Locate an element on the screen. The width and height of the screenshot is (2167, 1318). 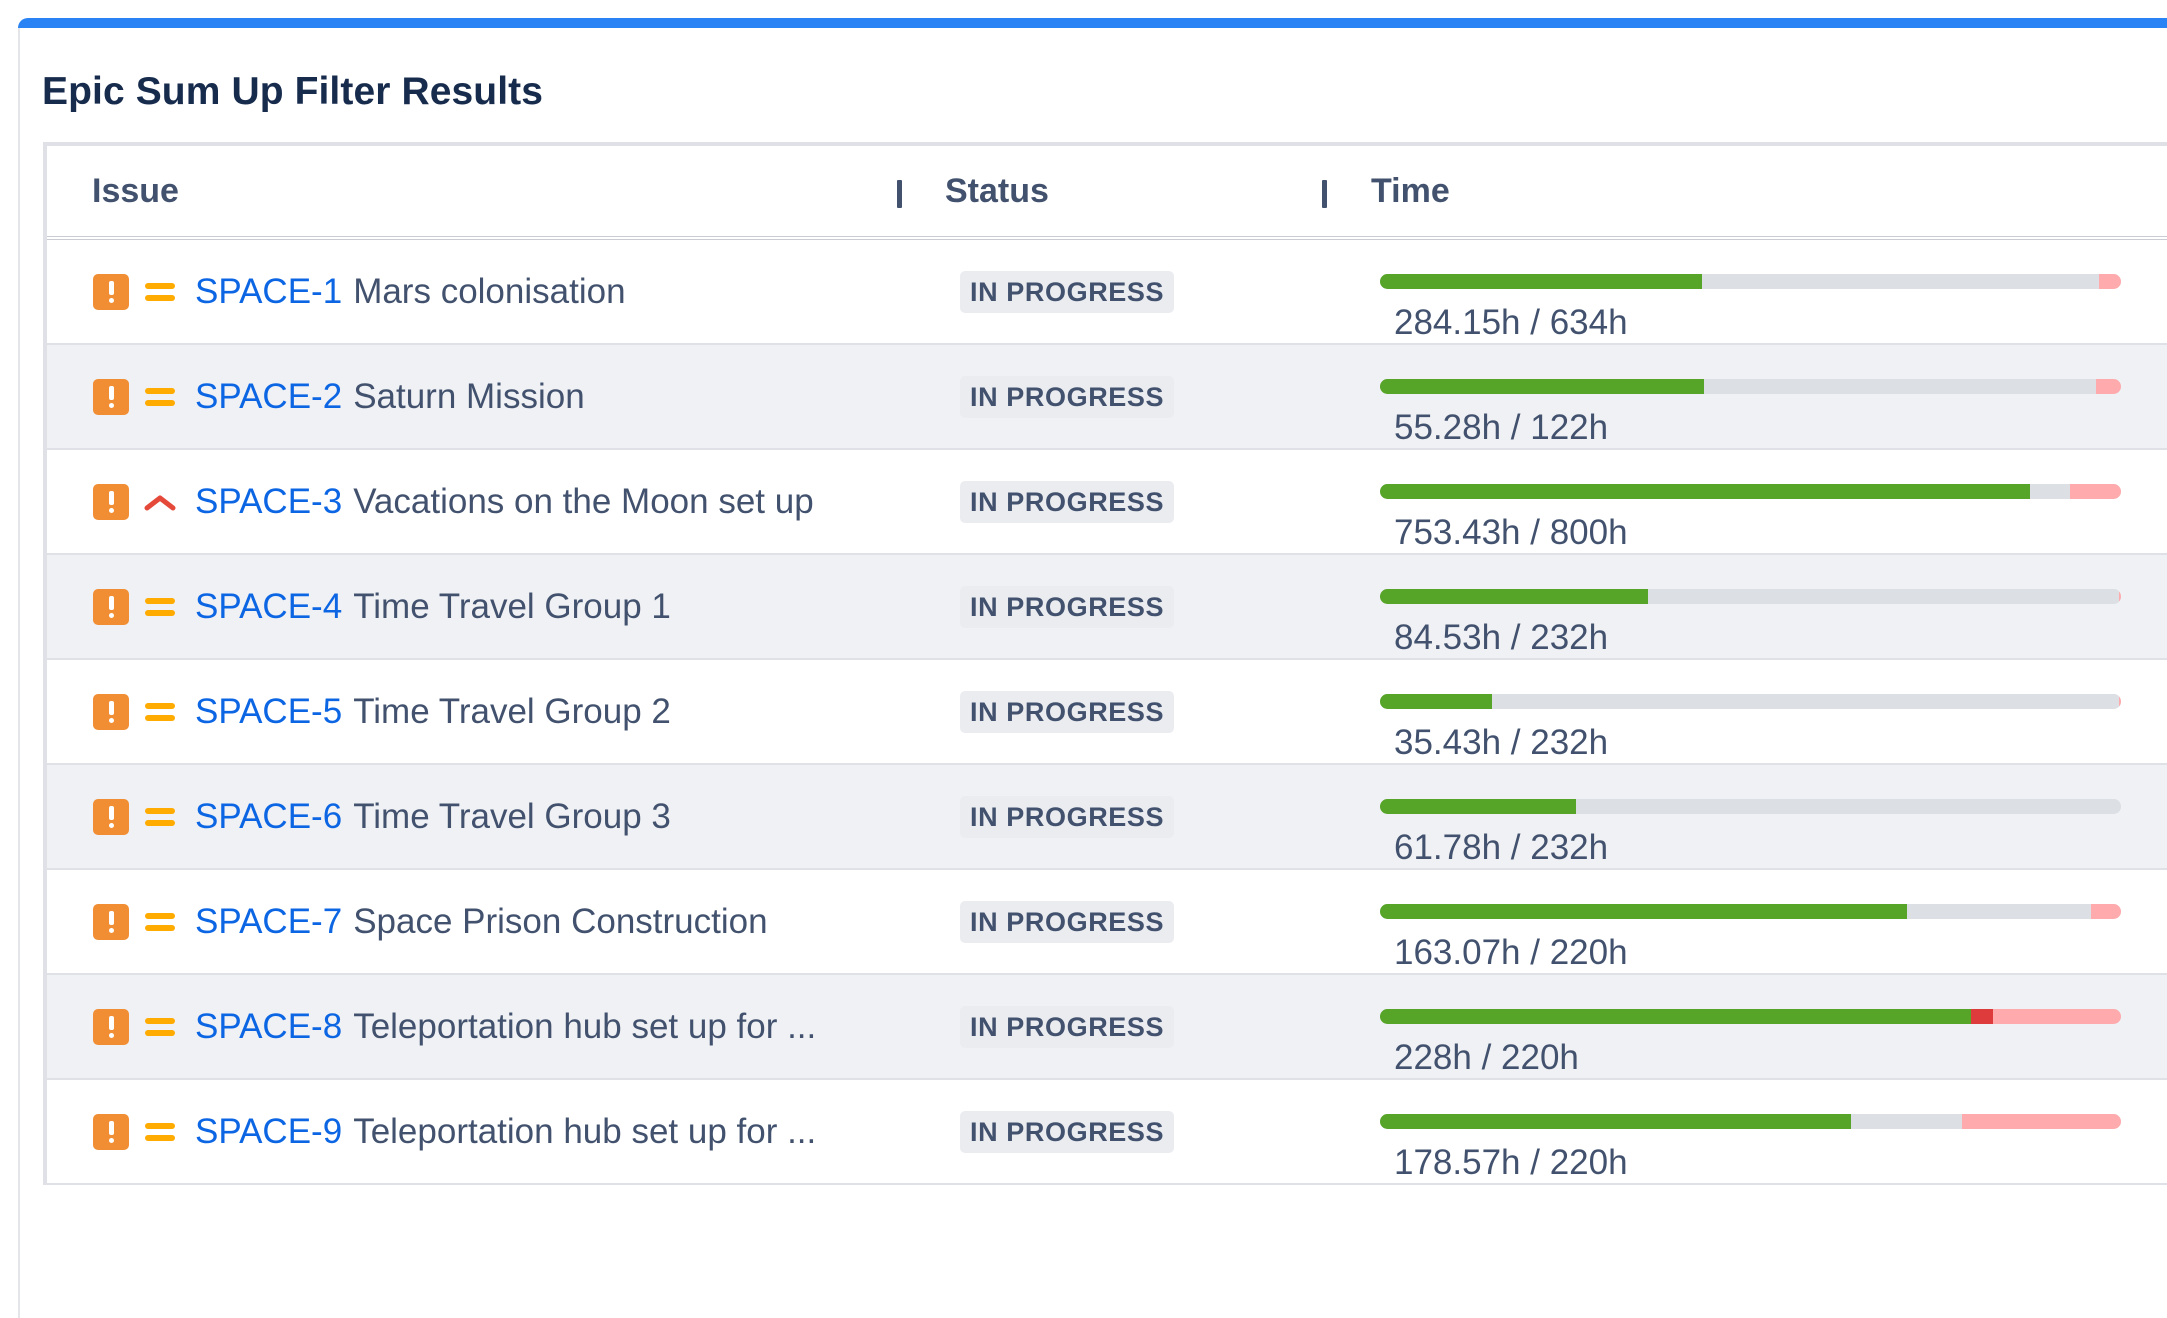
issue-key-link: SPACE-5 is located at coordinates (269, 711).